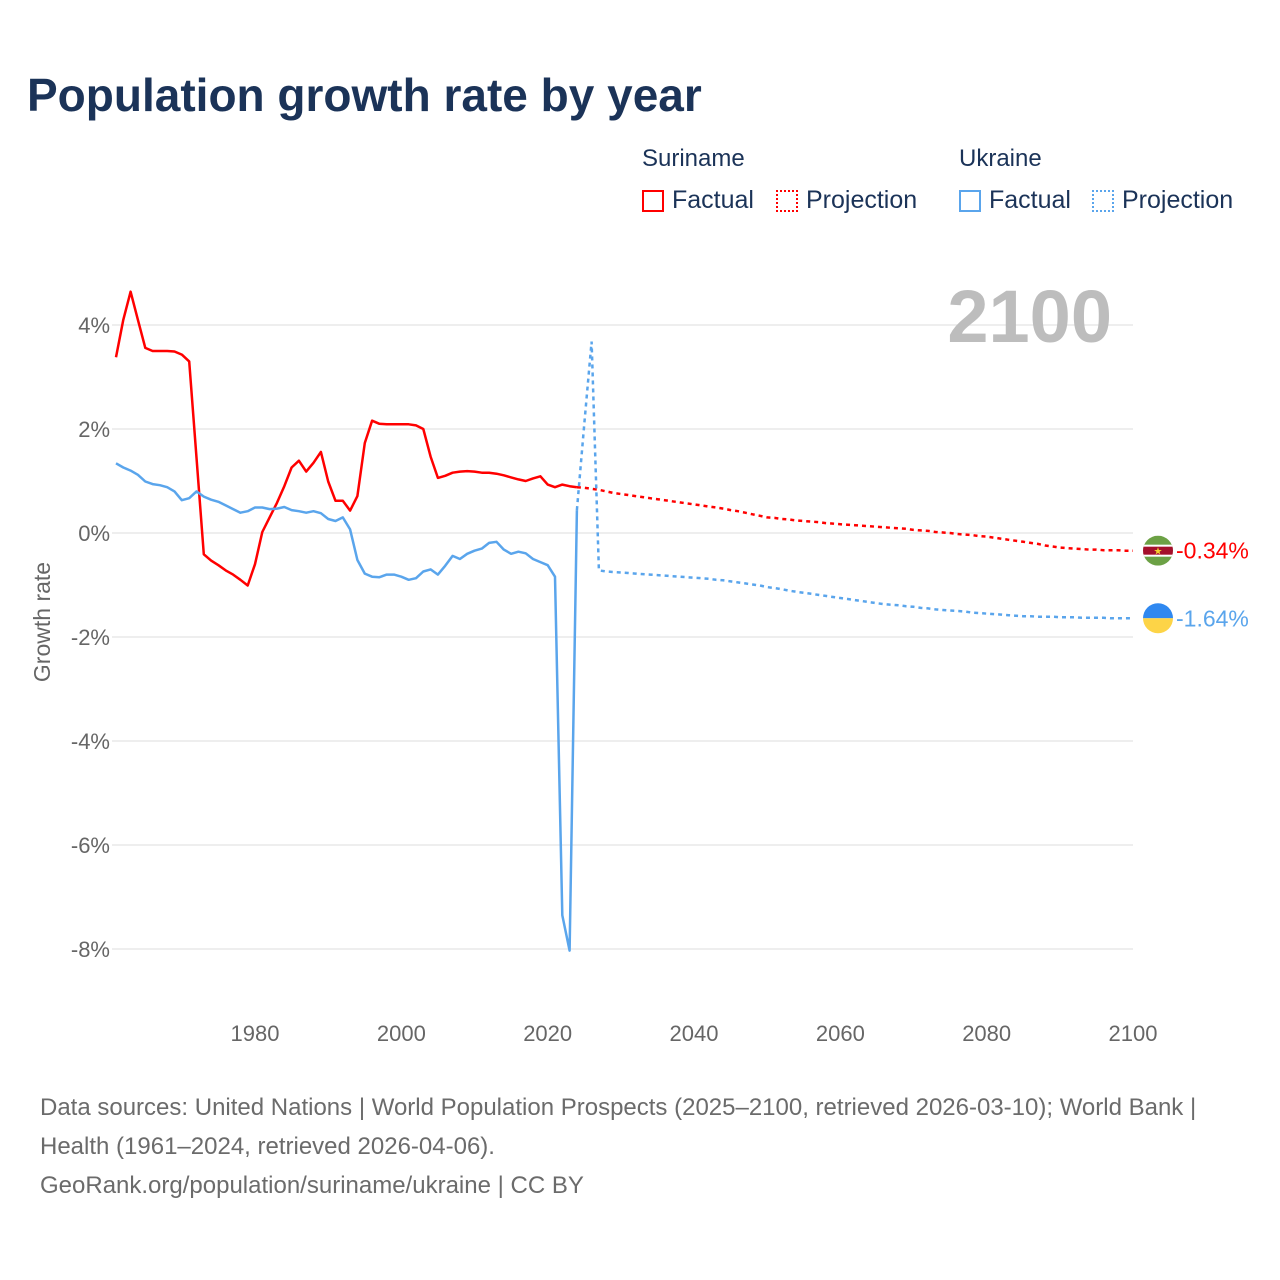 This screenshot has width=1280, height=1280. What do you see at coordinates (364, 95) in the screenshot?
I see `page-title: Population growth rate by year` at bounding box center [364, 95].